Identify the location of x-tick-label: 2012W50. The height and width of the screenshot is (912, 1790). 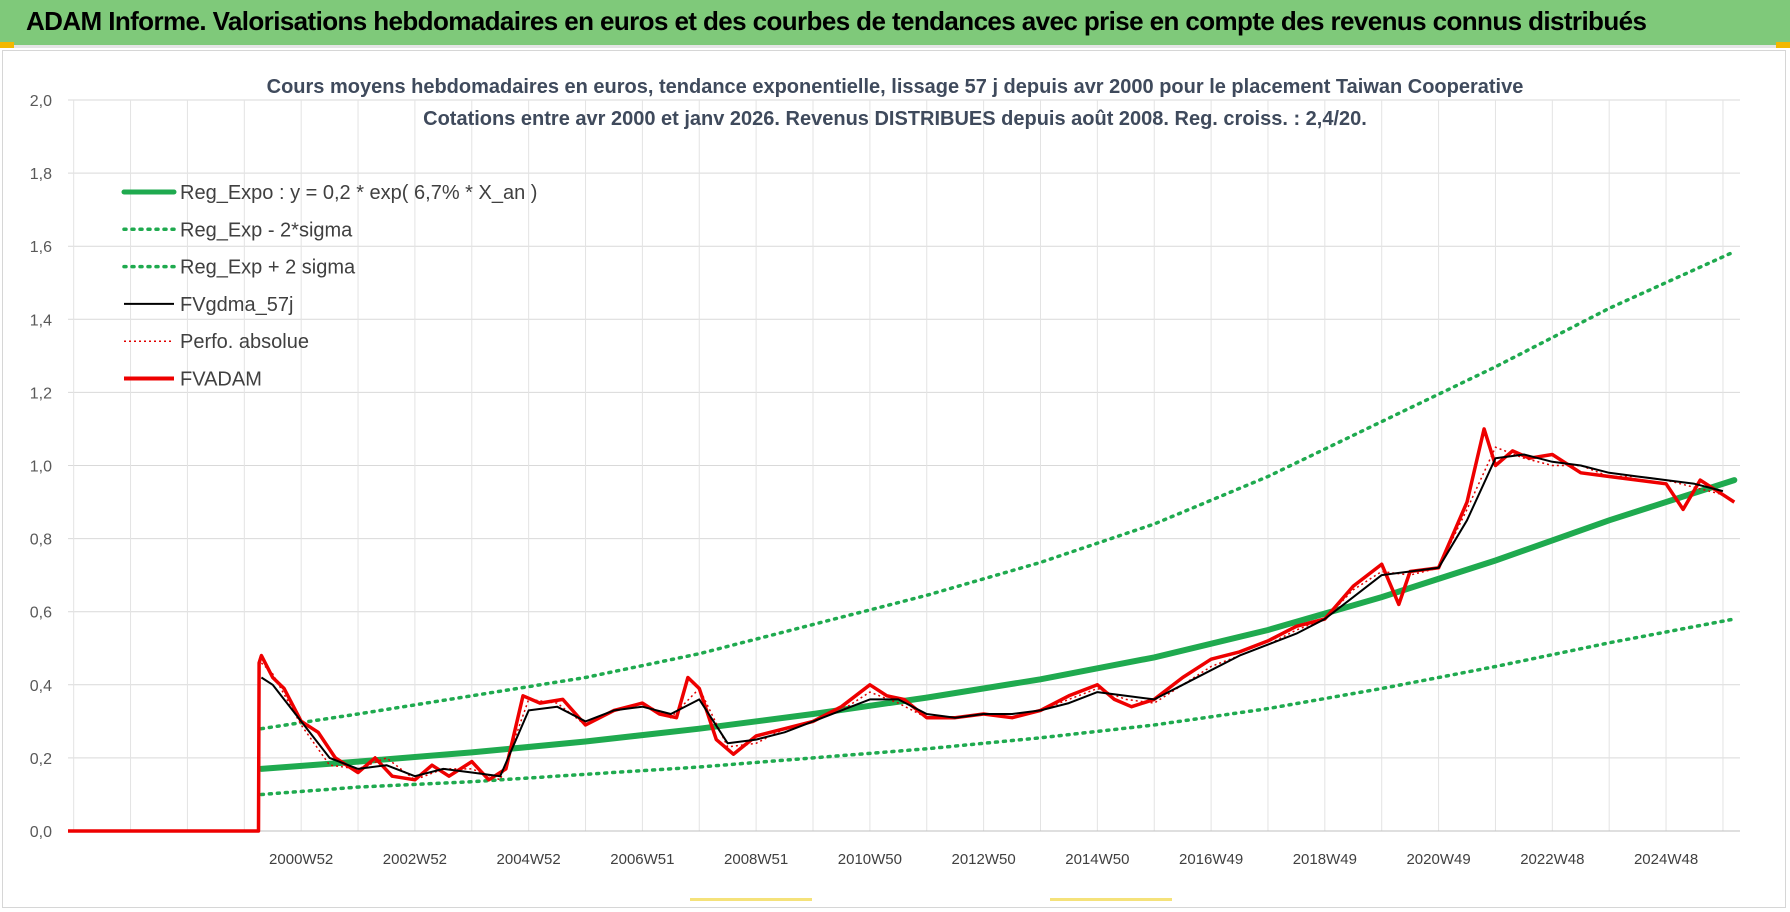
(984, 859).